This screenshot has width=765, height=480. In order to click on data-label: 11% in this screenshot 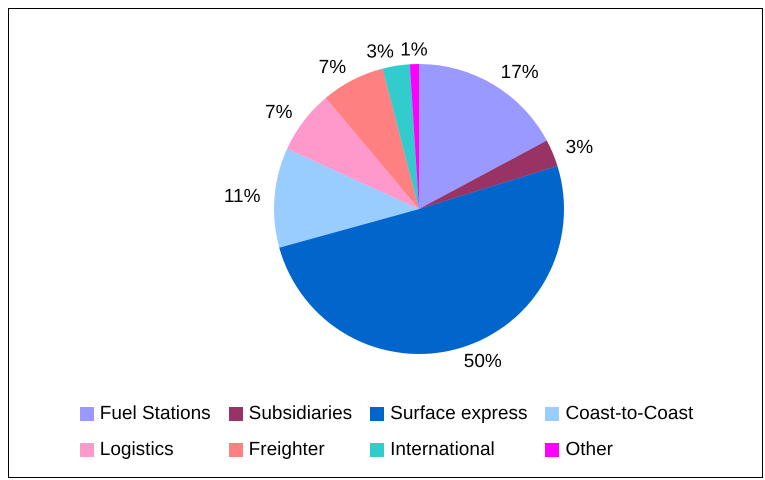, I will do `click(242, 196)`.